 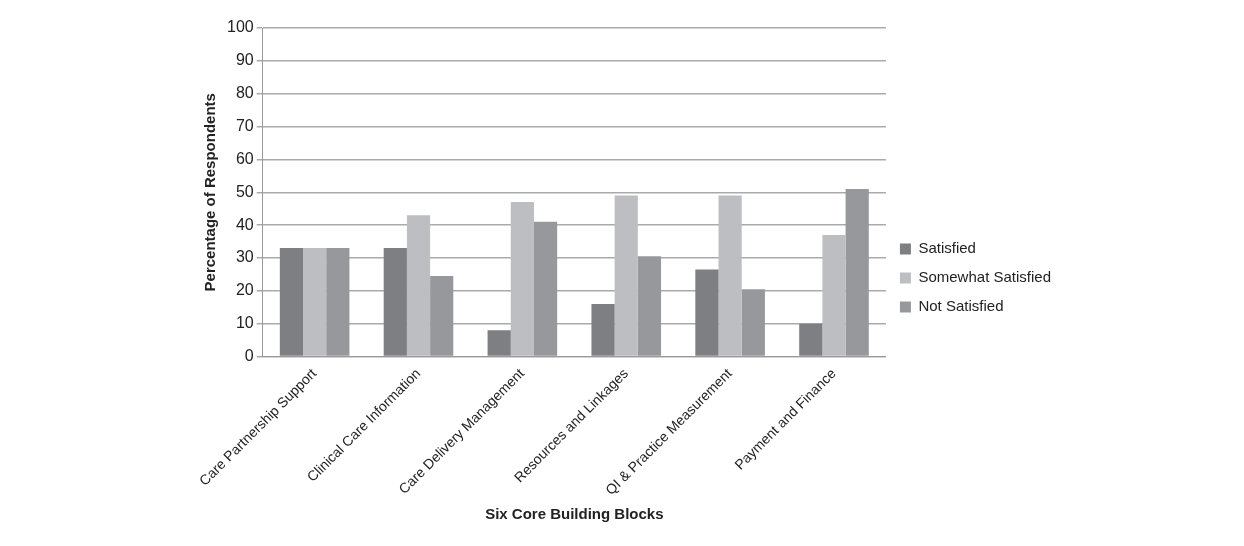 What do you see at coordinates (244, 93) in the screenshot?
I see `y-tick-label: 80` at bounding box center [244, 93].